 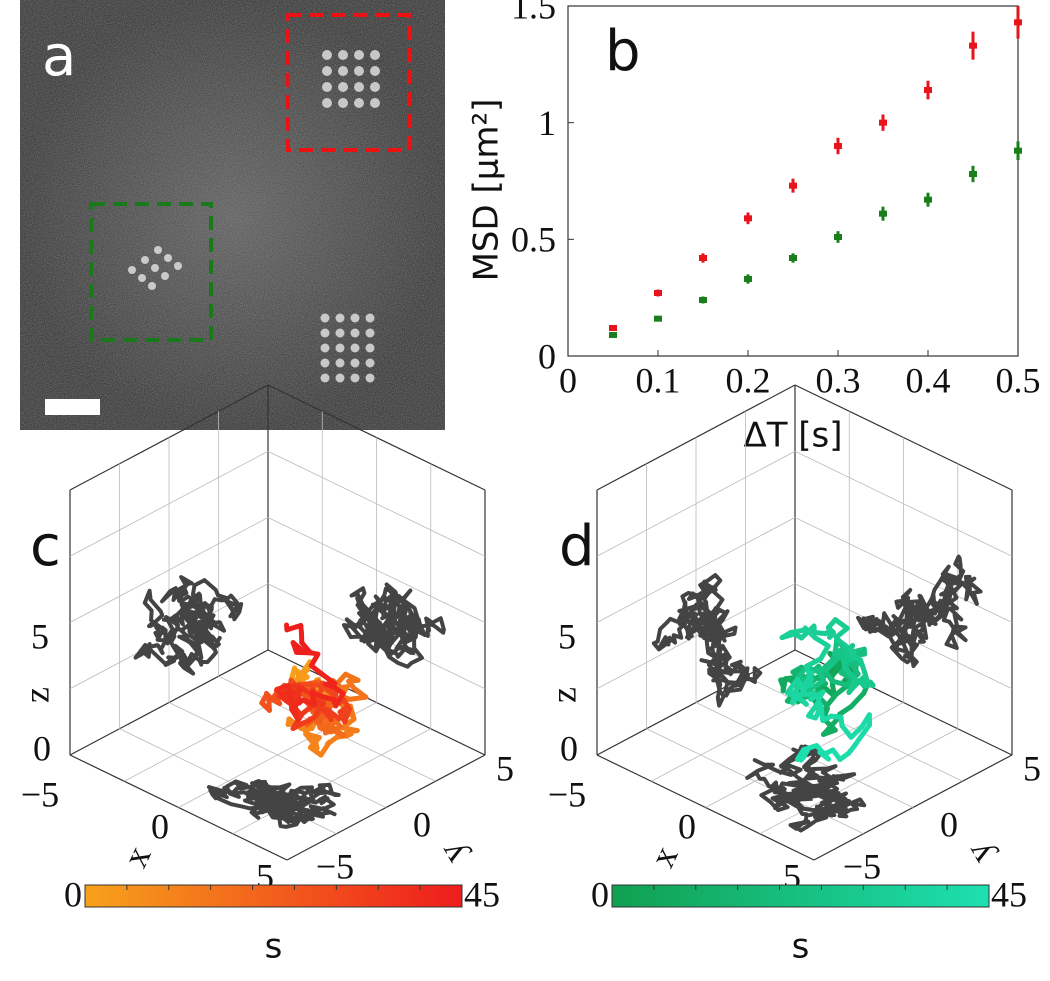 I want to click on x-tick-label: 0, so click(x=568, y=380).